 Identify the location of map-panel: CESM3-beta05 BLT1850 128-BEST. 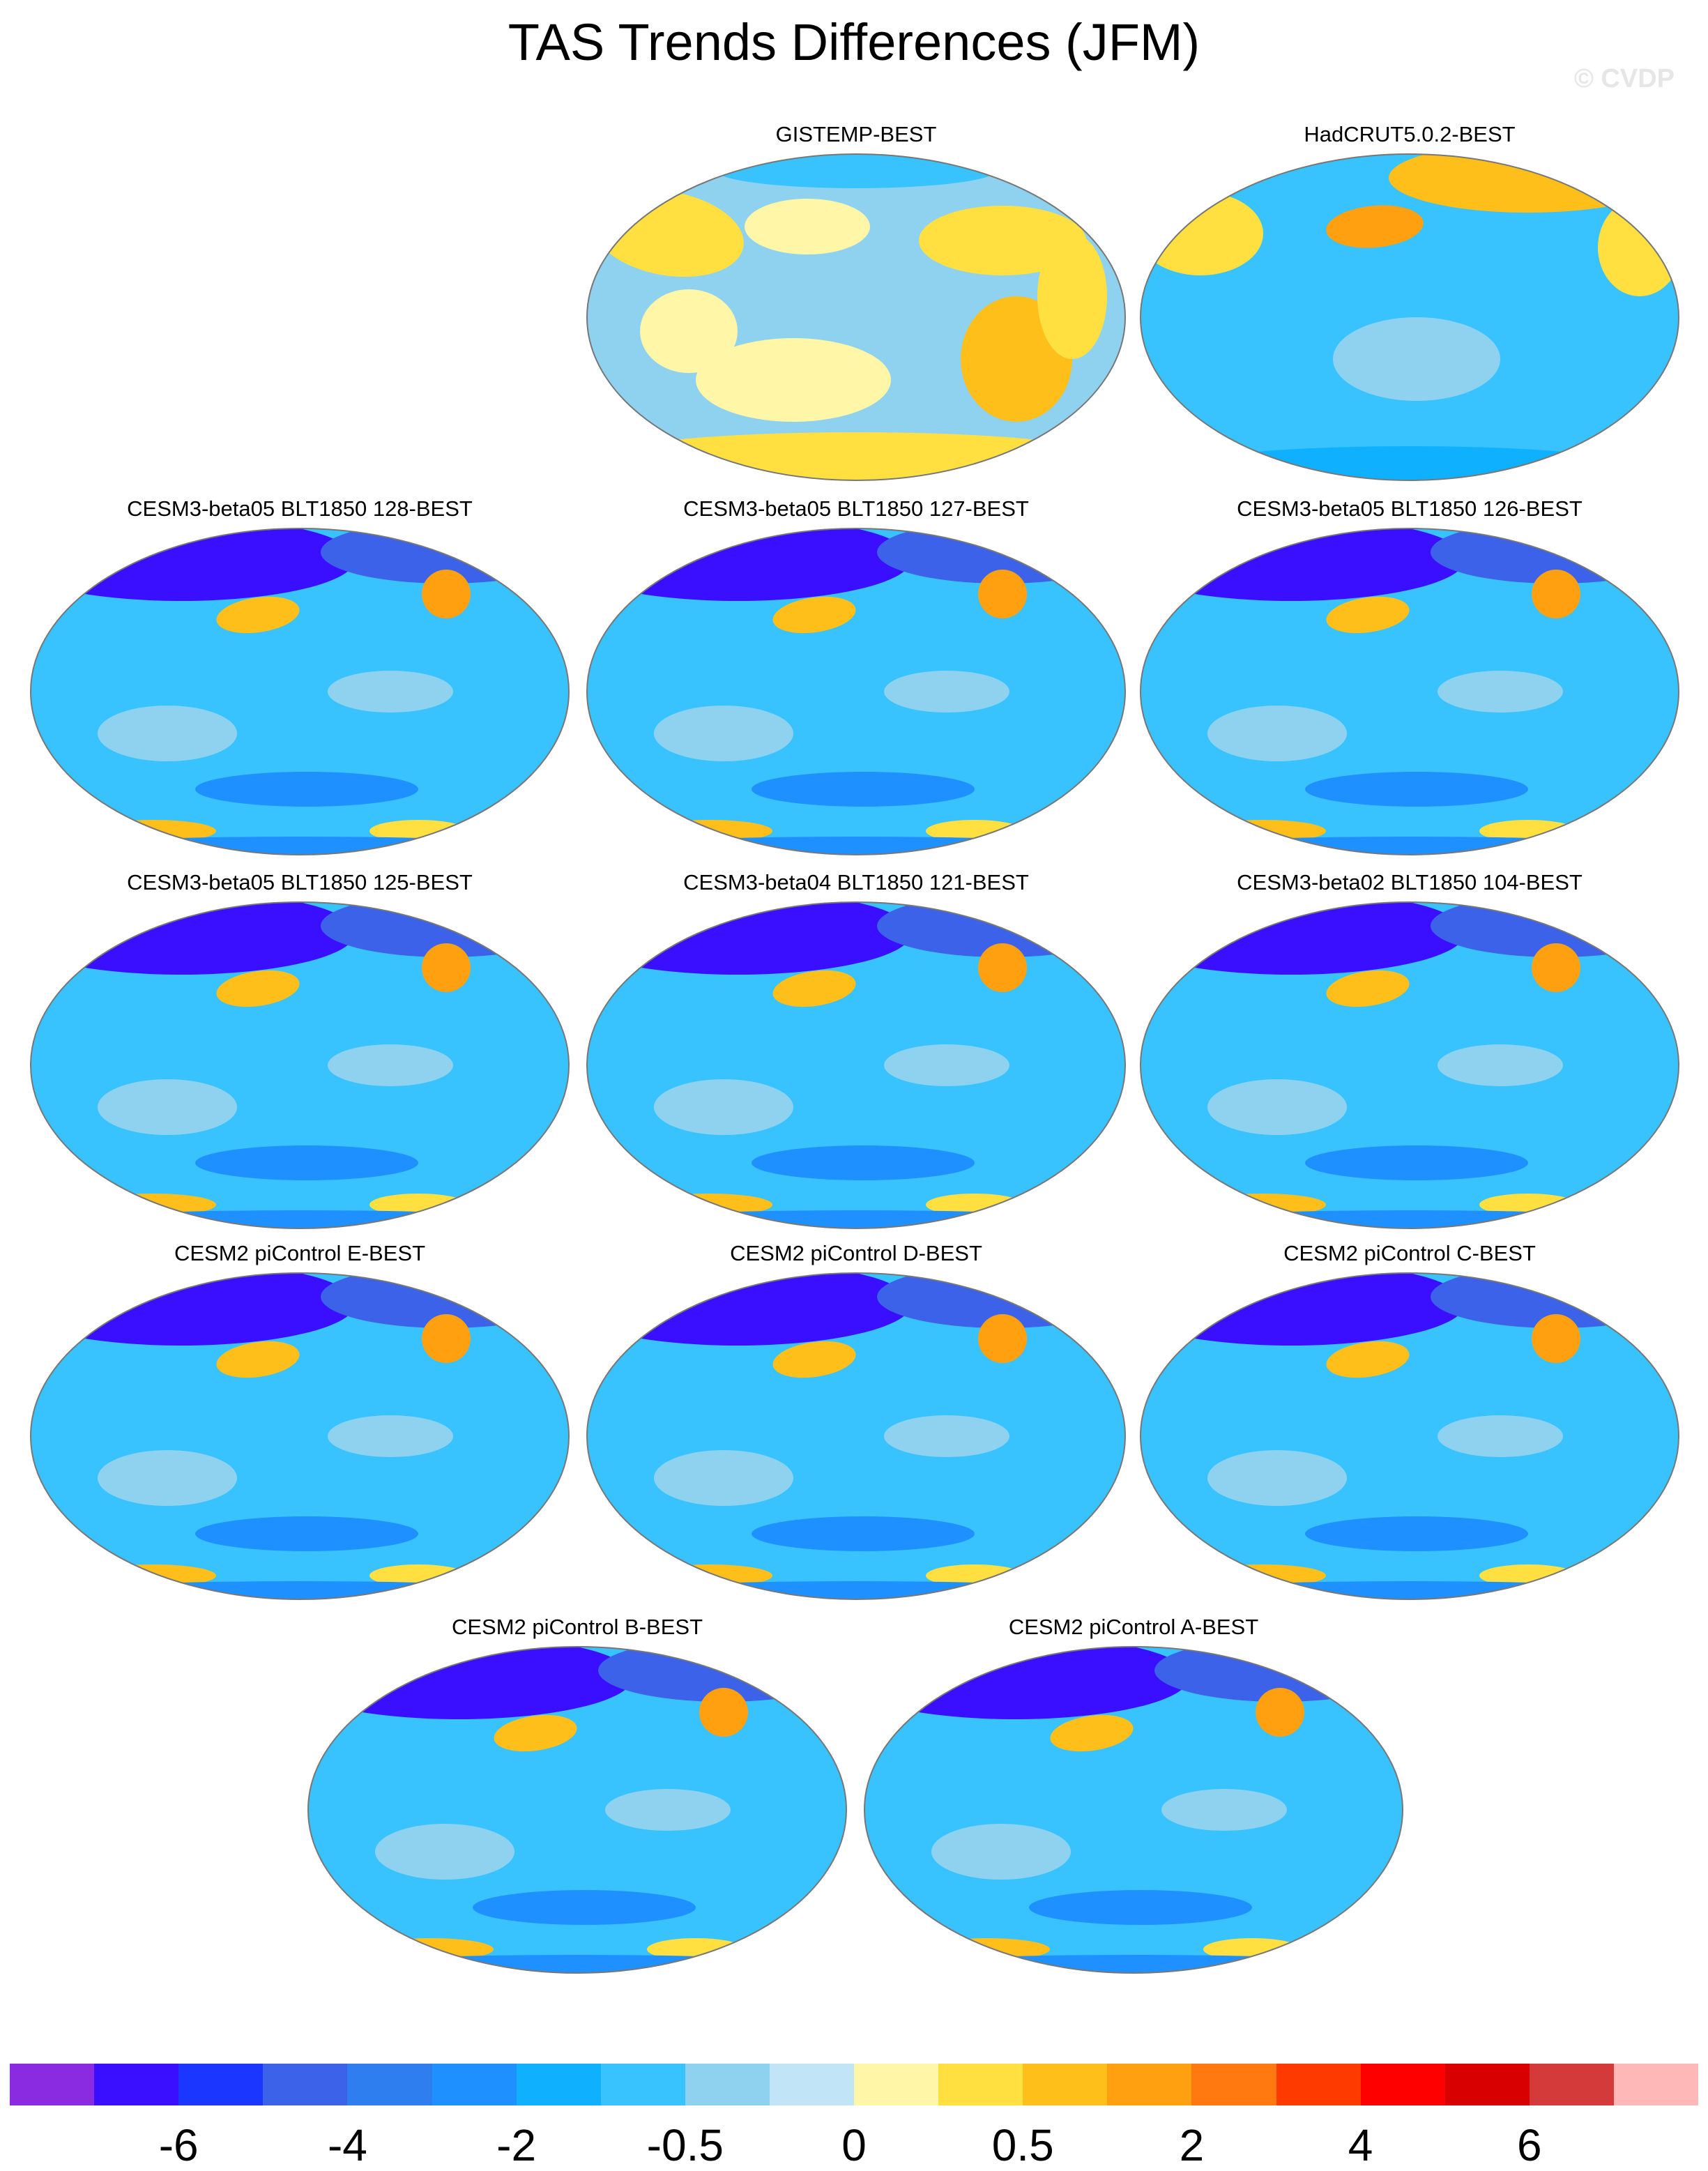
(300, 677).